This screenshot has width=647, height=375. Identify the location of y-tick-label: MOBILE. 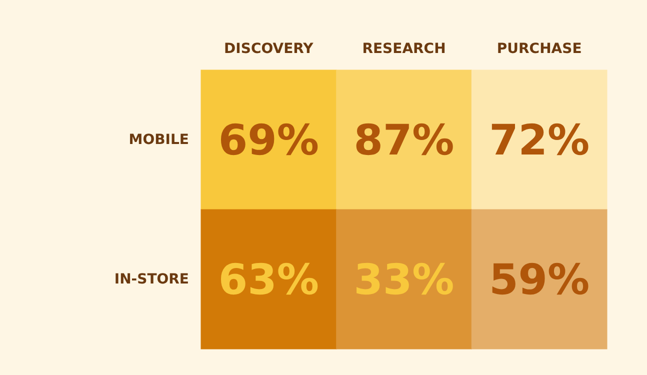
(158, 140).